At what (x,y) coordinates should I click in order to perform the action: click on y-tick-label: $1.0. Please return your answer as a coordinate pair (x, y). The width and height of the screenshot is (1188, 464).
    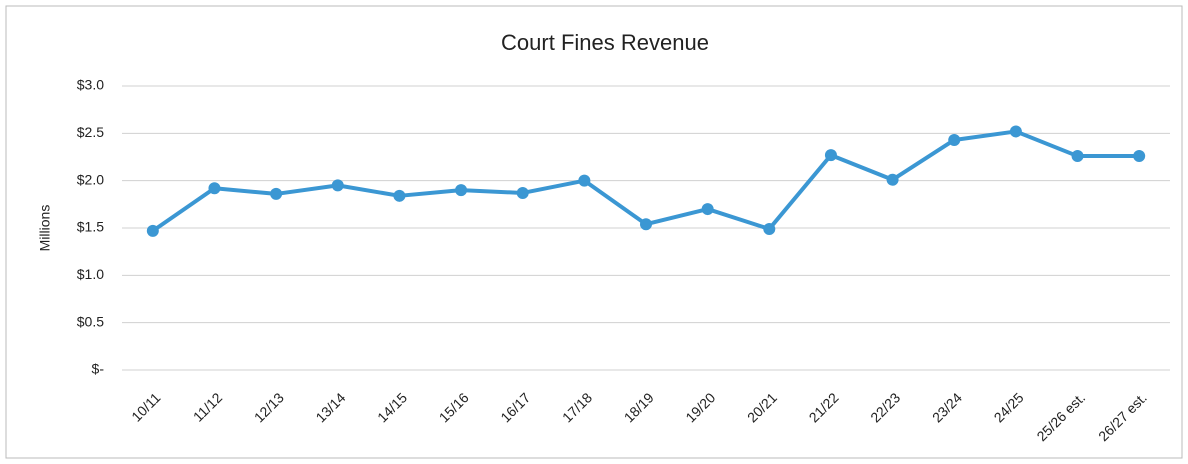
    Looking at the image, I should click on (90, 274).